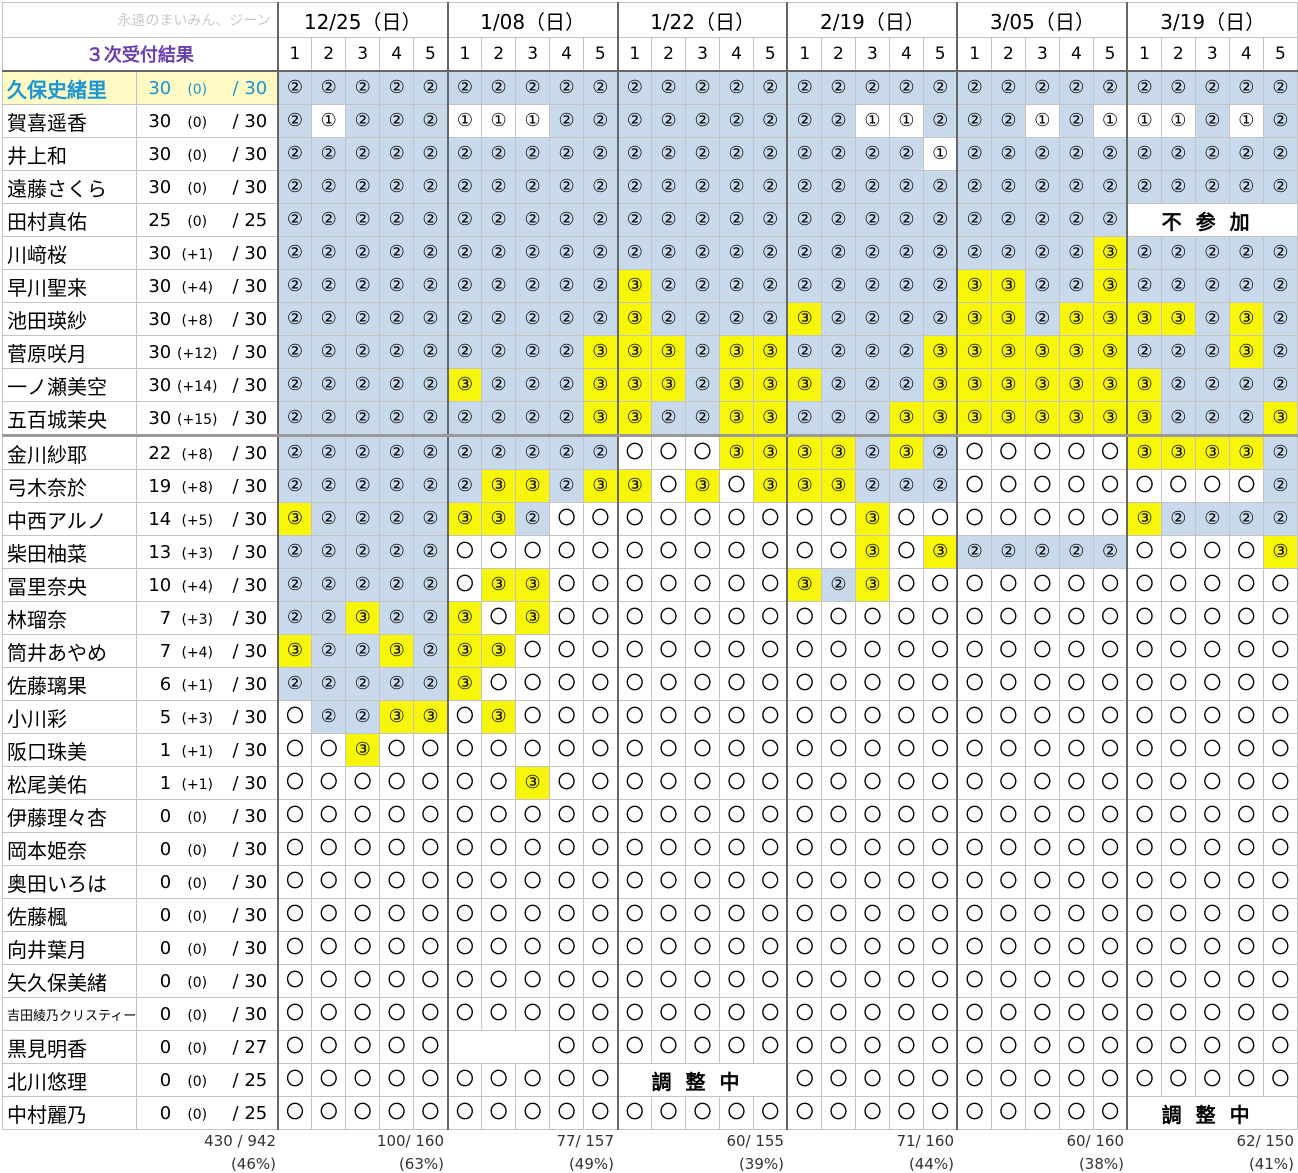  I want to click on count-delta: (+4), so click(197, 652).